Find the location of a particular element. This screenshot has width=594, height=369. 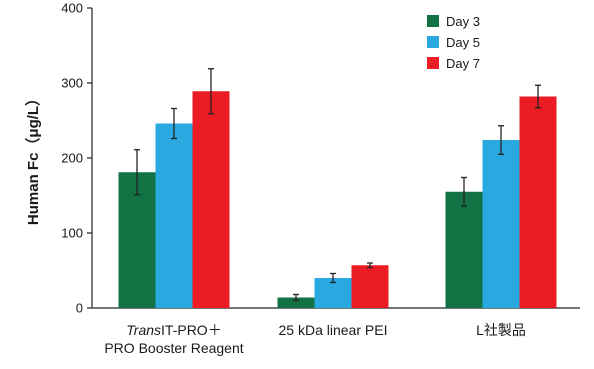

x-category-label: TransIT-PRO＋ is located at coordinates (173, 330).